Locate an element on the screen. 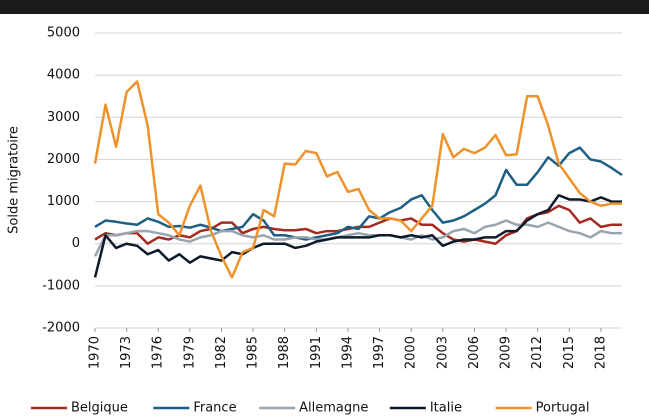 This screenshot has width=649, height=418. x-tick-label: 2012 is located at coordinates (537, 352).